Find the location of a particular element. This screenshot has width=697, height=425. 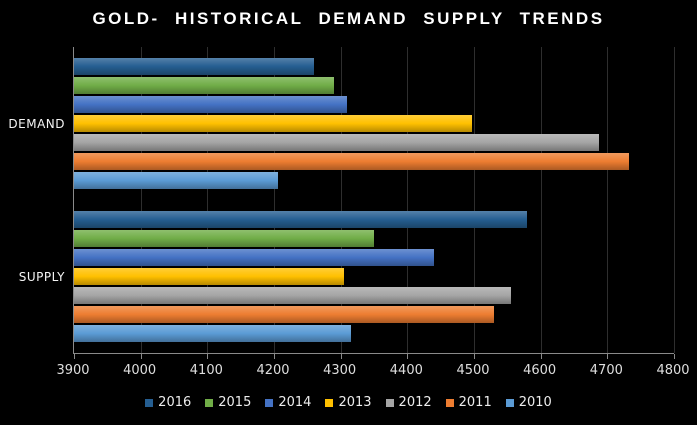

legend-item-2014: 2014 is located at coordinates (288, 402).